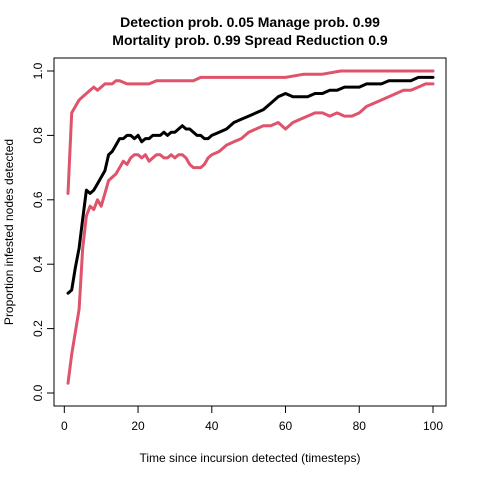 The image size is (480, 480). What do you see at coordinates (42, 231) in the screenshot?
I see `y-axis: 0.0 0.2 0.4 0.6 0.8 1.0` at bounding box center [42, 231].